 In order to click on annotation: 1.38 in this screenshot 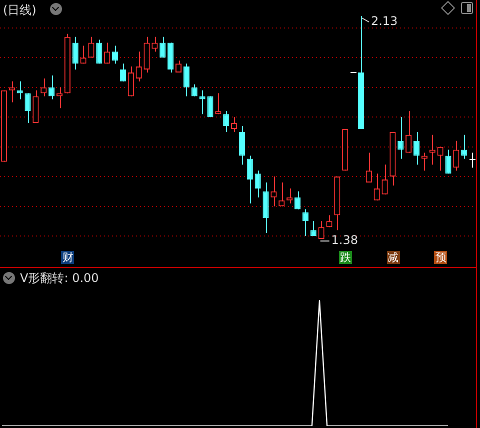, I will do `click(344, 240)`.